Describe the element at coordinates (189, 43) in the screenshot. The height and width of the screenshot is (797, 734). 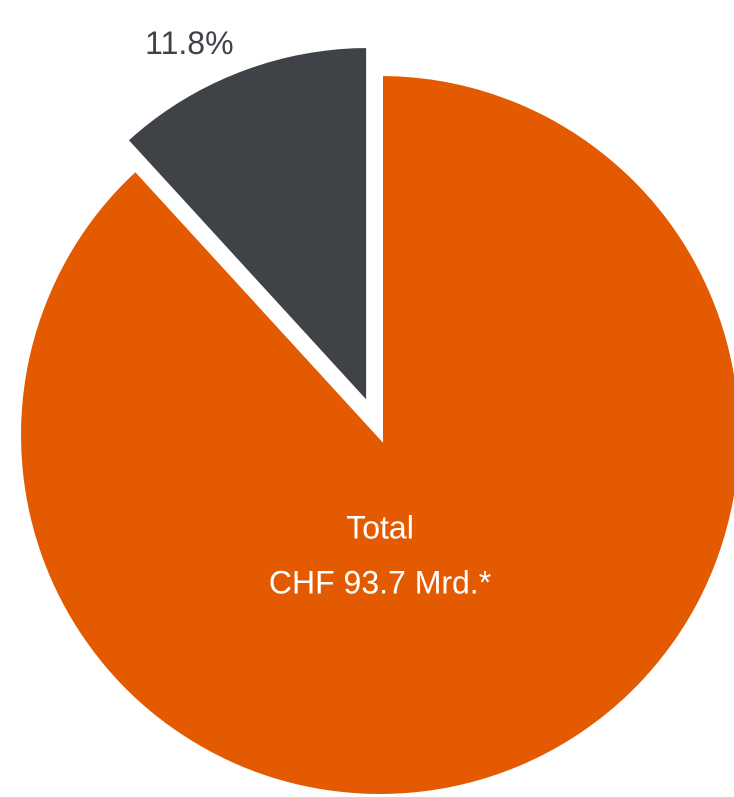
I see `data-label: 11.8%` at that location.